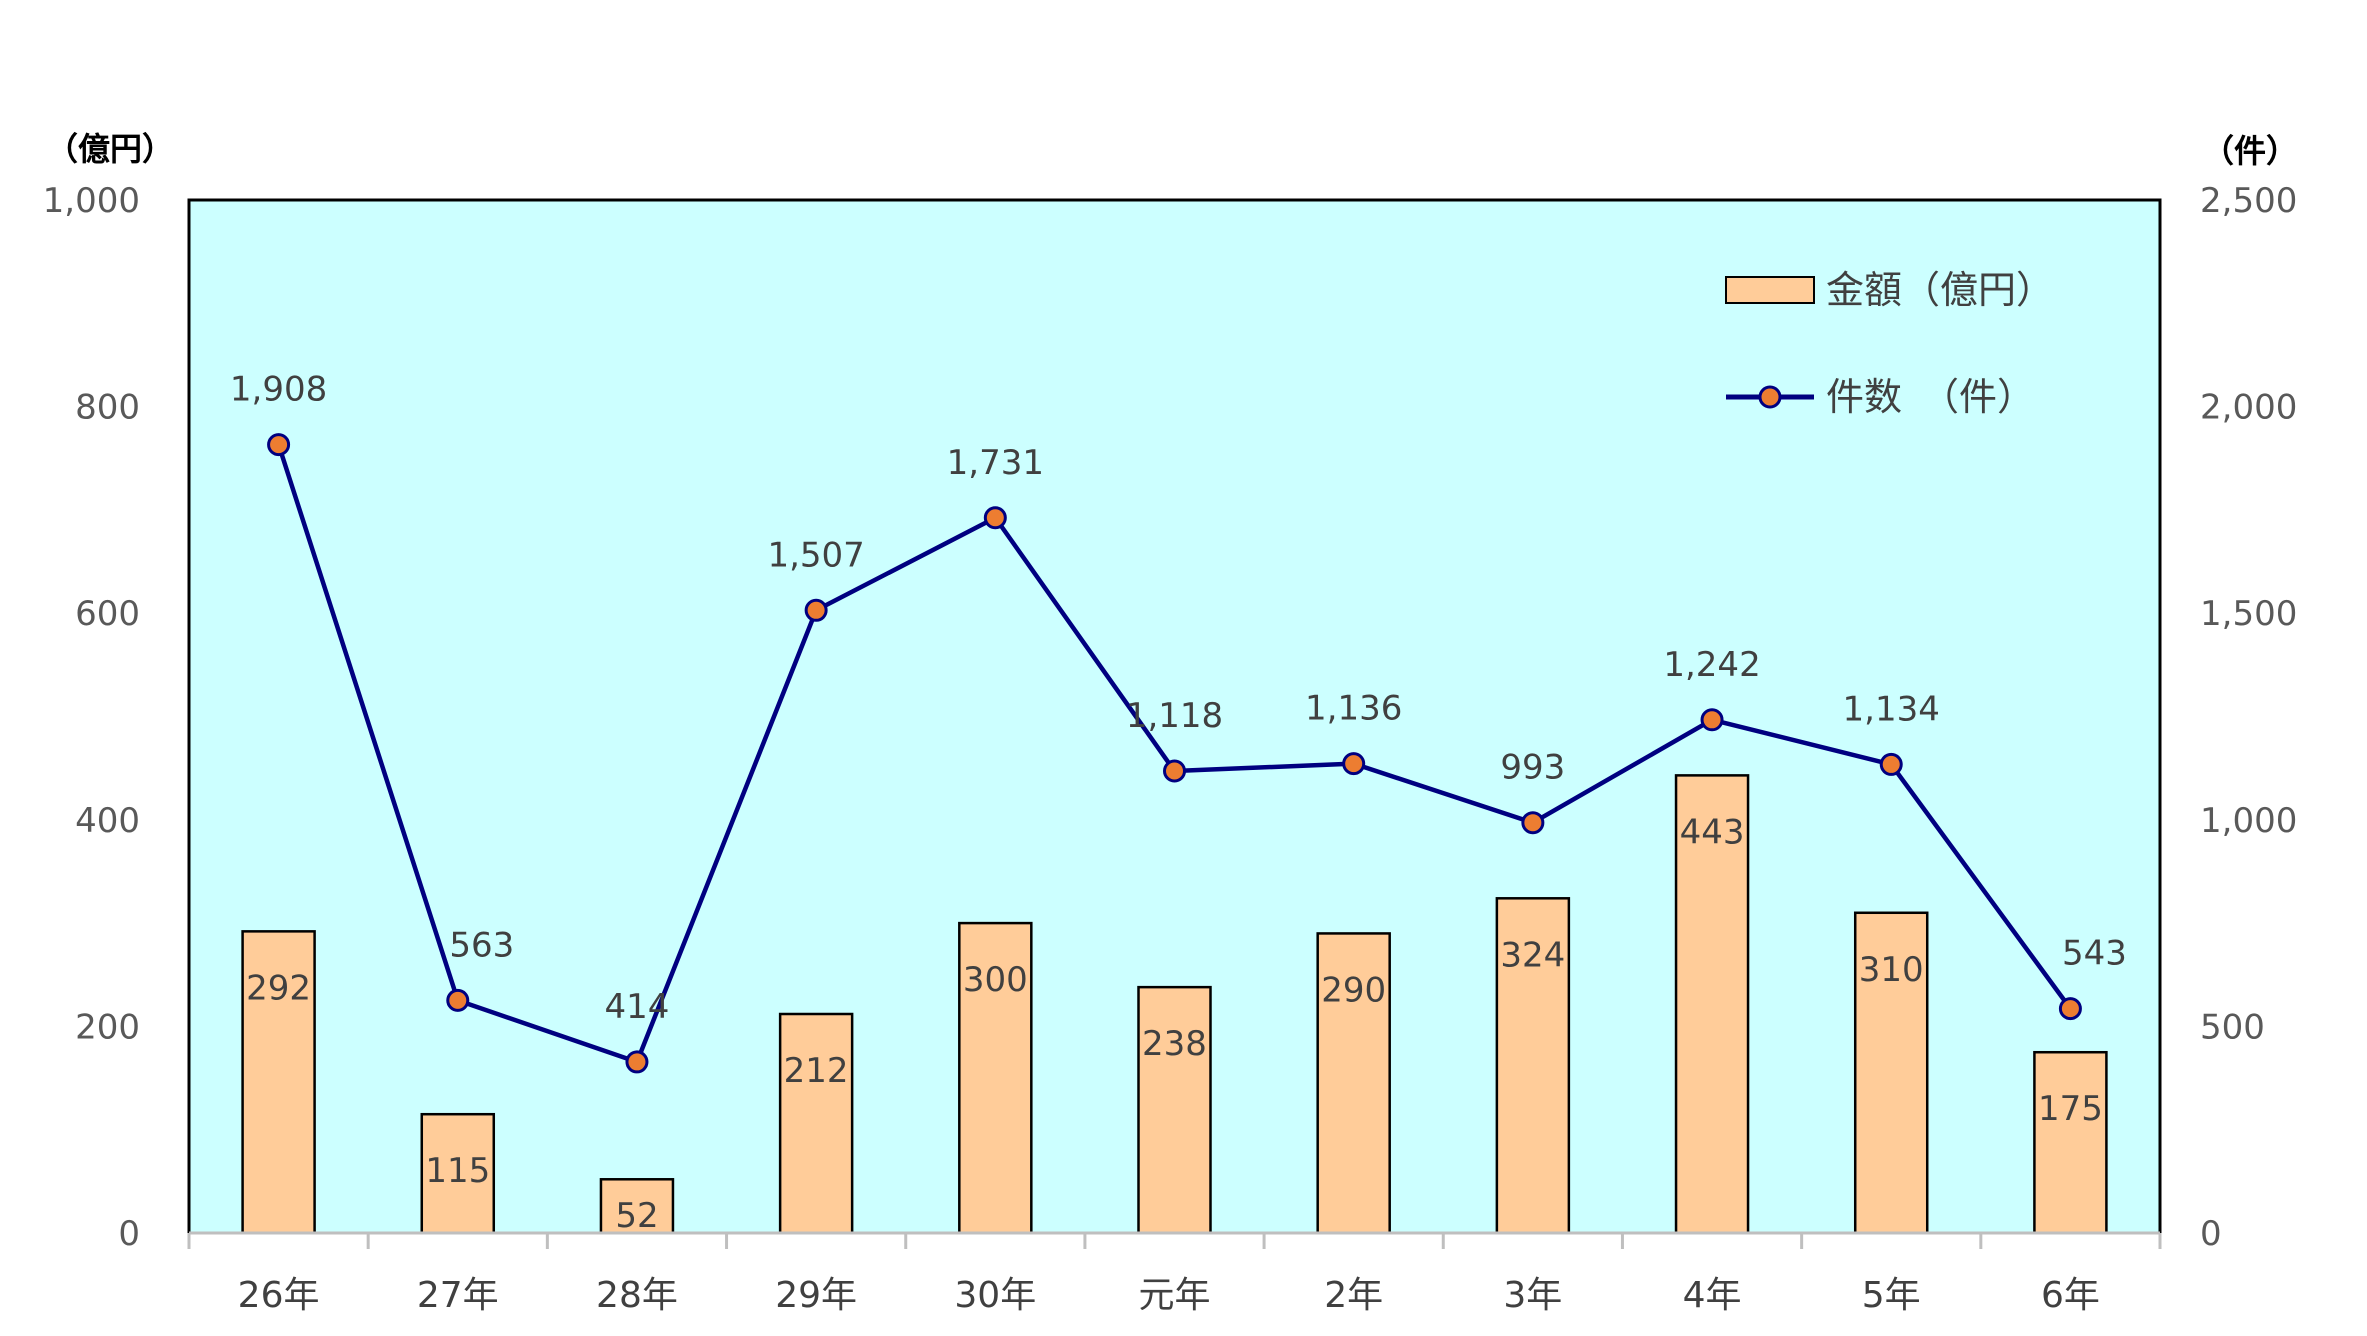  I want to click on legend-label-line: 件数 （件）, so click(1930, 397).